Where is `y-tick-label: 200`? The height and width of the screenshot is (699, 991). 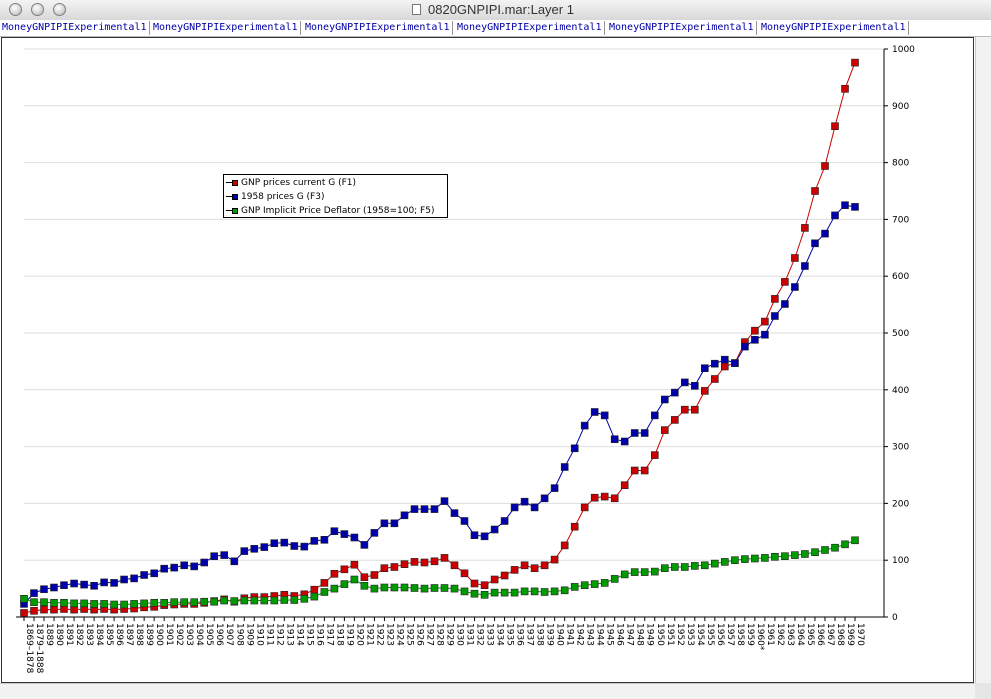
y-tick-label: 200 is located at coordinates (900, 504).